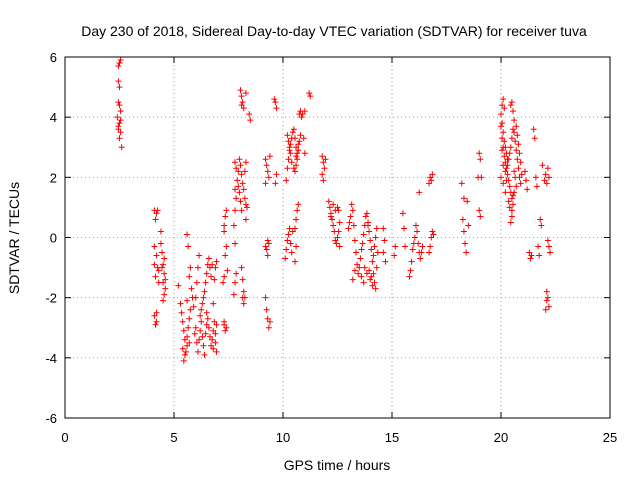 The width and height of the screenshot is (640, 480). I want to click on y-tick-label: -6, so click(51, 418).